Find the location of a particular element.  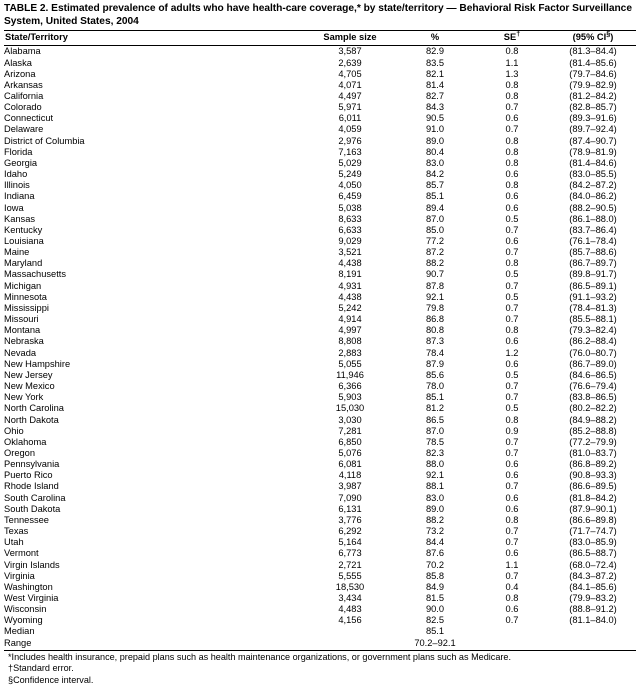

cell-state: Range is located at coordinates (154, 644).